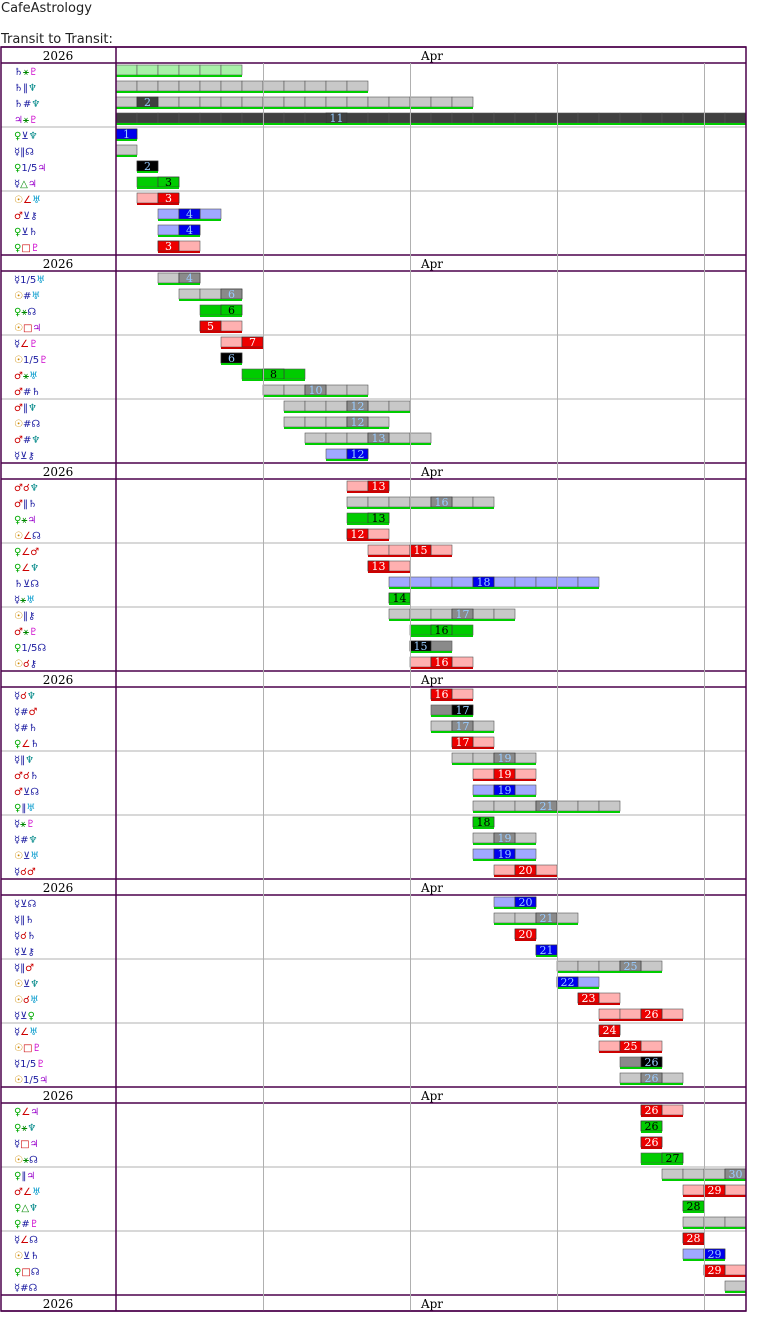  What do you see at coordinates (27, 1048) in the screenshot?
I see `transit-label: ☉□♇` at bounding box center [27, 1048].